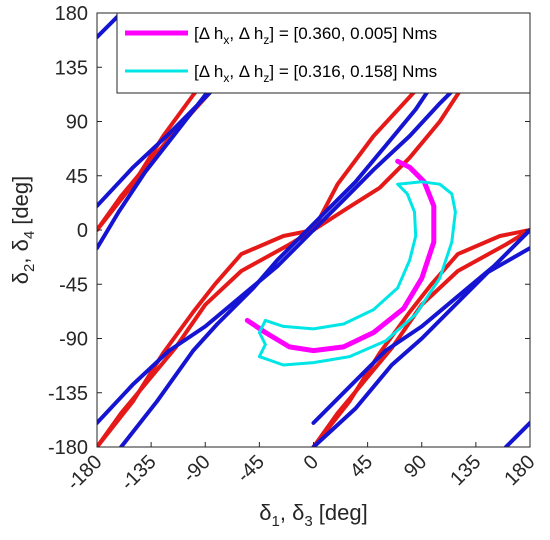 This screenshot has width=550, height=540. I want to click on legend-box, so click(323, 53).